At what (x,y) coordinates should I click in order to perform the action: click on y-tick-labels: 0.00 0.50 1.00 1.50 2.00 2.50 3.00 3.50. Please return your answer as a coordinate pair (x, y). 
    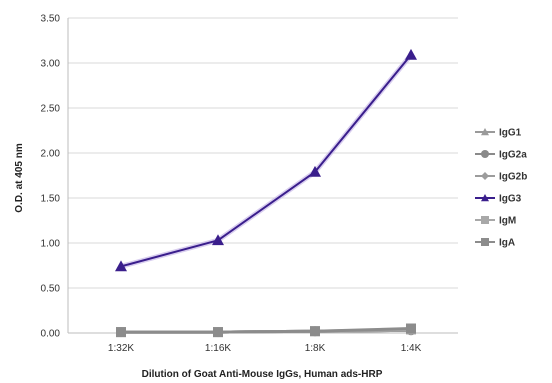
    Looking at the image, I should click on (51, 177).